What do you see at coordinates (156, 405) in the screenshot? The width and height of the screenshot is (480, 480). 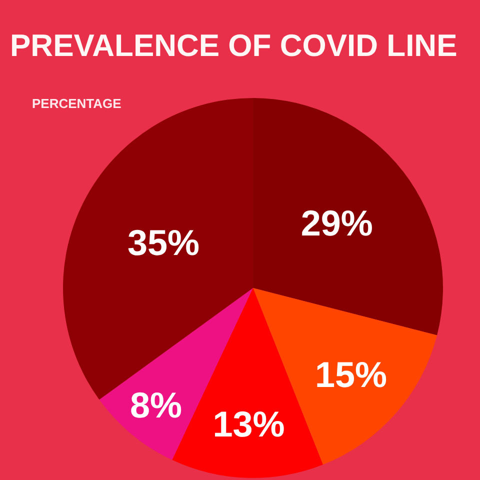 I see `data-label: 8%` at bounding box center [156, 405].